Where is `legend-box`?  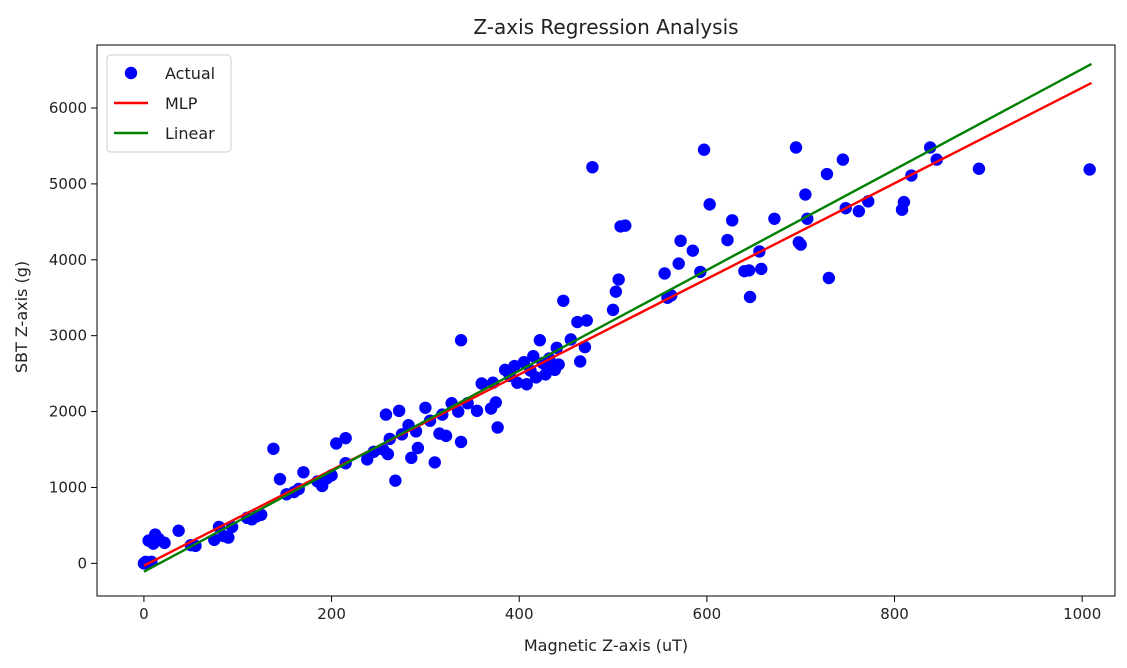
legend-box is located at coordinates (169, 103).